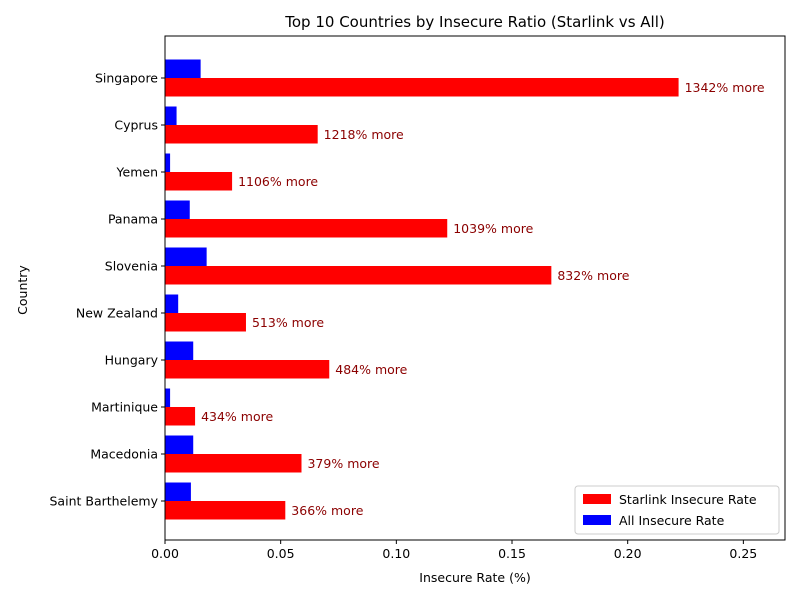 The image size is (800, 604). Describe the element at coordinates (628, 553) in the screenshot. I see `x-tick-label-4: 0.20` at that location.